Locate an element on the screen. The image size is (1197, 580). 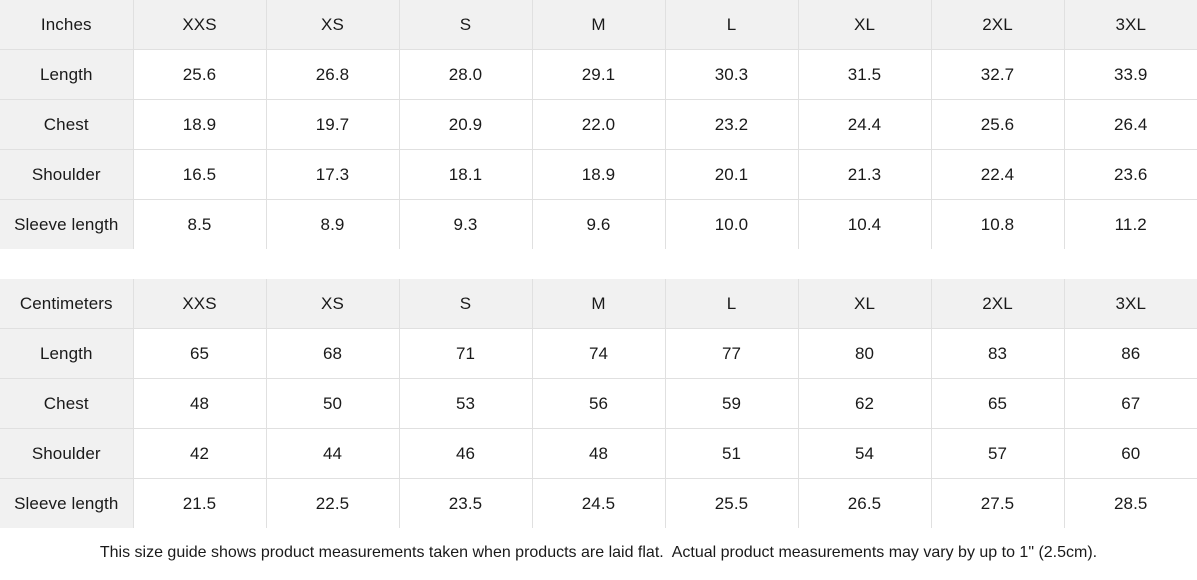
table-row: Length 65 68 71 74 77 80 83 86 is located at coordinates (598, 353).